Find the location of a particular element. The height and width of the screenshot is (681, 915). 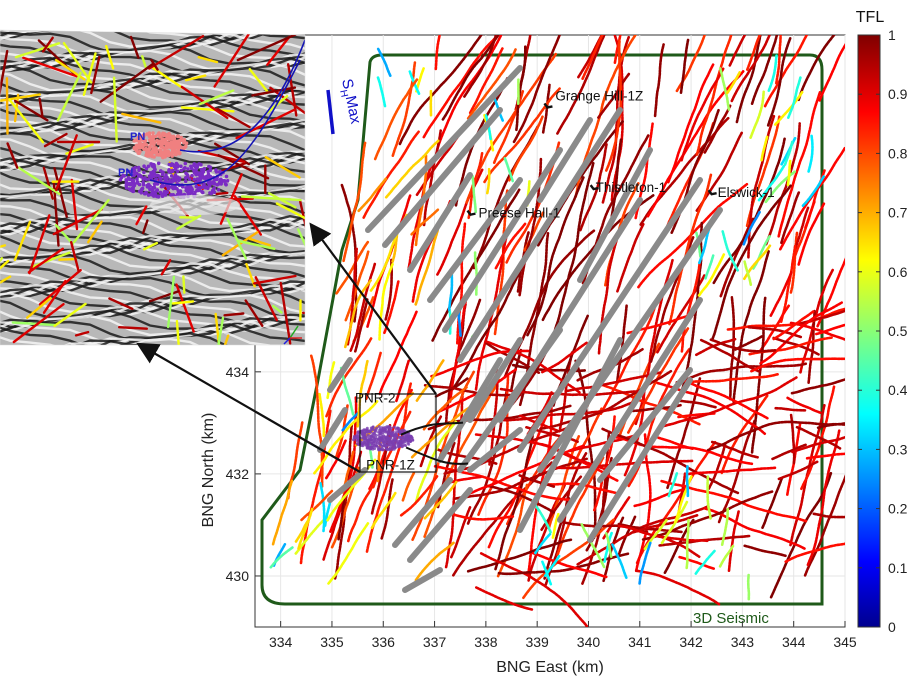

inset-label-lower: PN is located at coordinates (125, 173).